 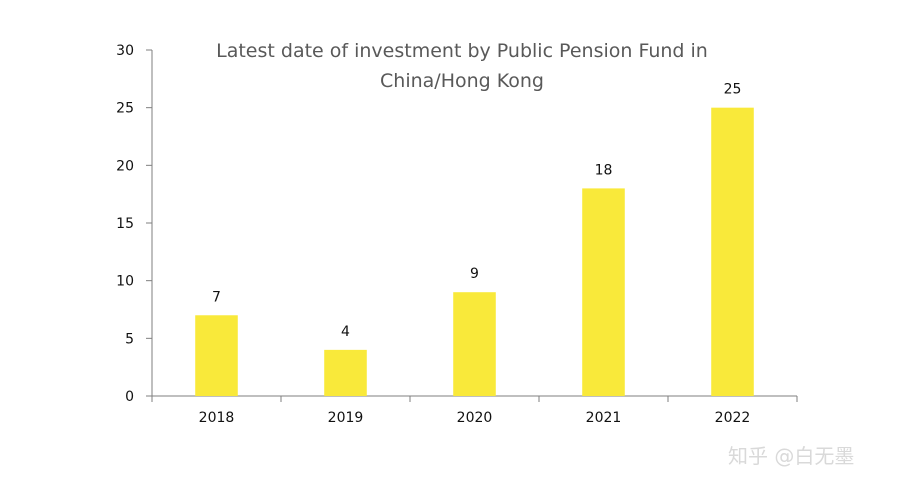 What do you see at coordinates (345, 372) in the screenshot?
I see `bar-2019` at bounding box center [345, 372].